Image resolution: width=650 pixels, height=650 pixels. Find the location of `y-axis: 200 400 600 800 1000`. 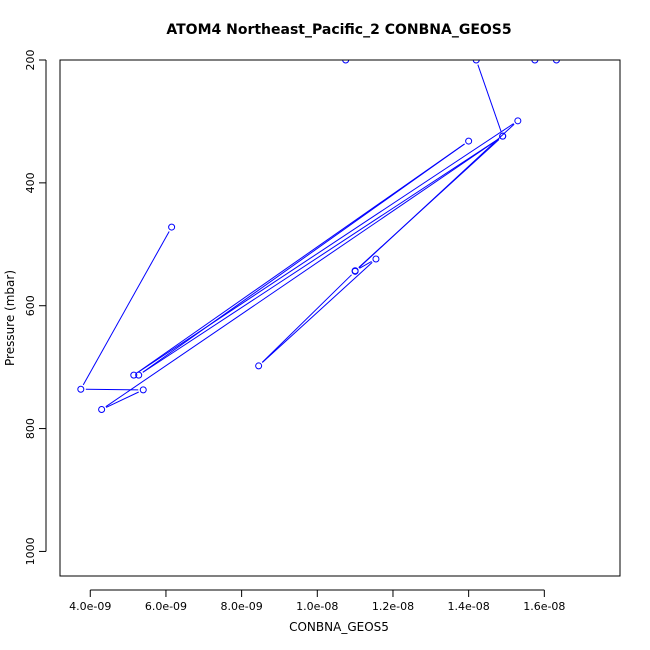

y-axis: 200 400 600 800 1000 is located at coordinates (35, 307).